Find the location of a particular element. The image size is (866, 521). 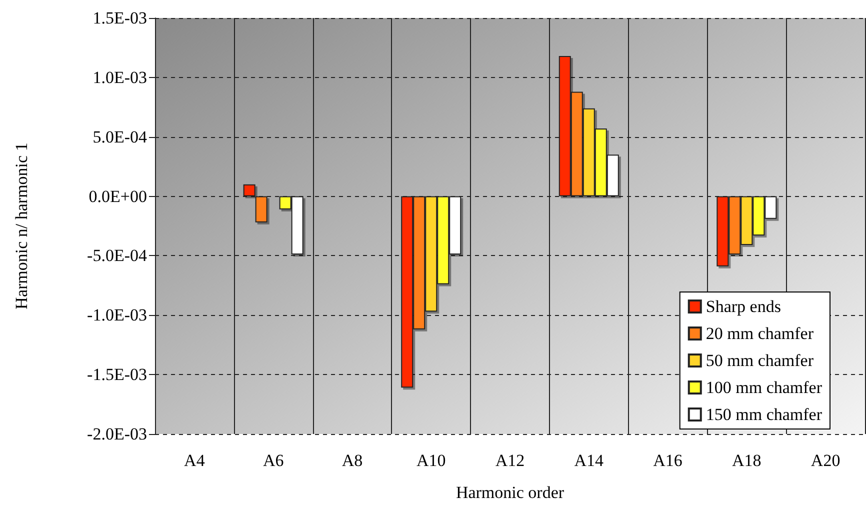

y-tick-label: -1.5E-03 is located at coordinates (117, 374).